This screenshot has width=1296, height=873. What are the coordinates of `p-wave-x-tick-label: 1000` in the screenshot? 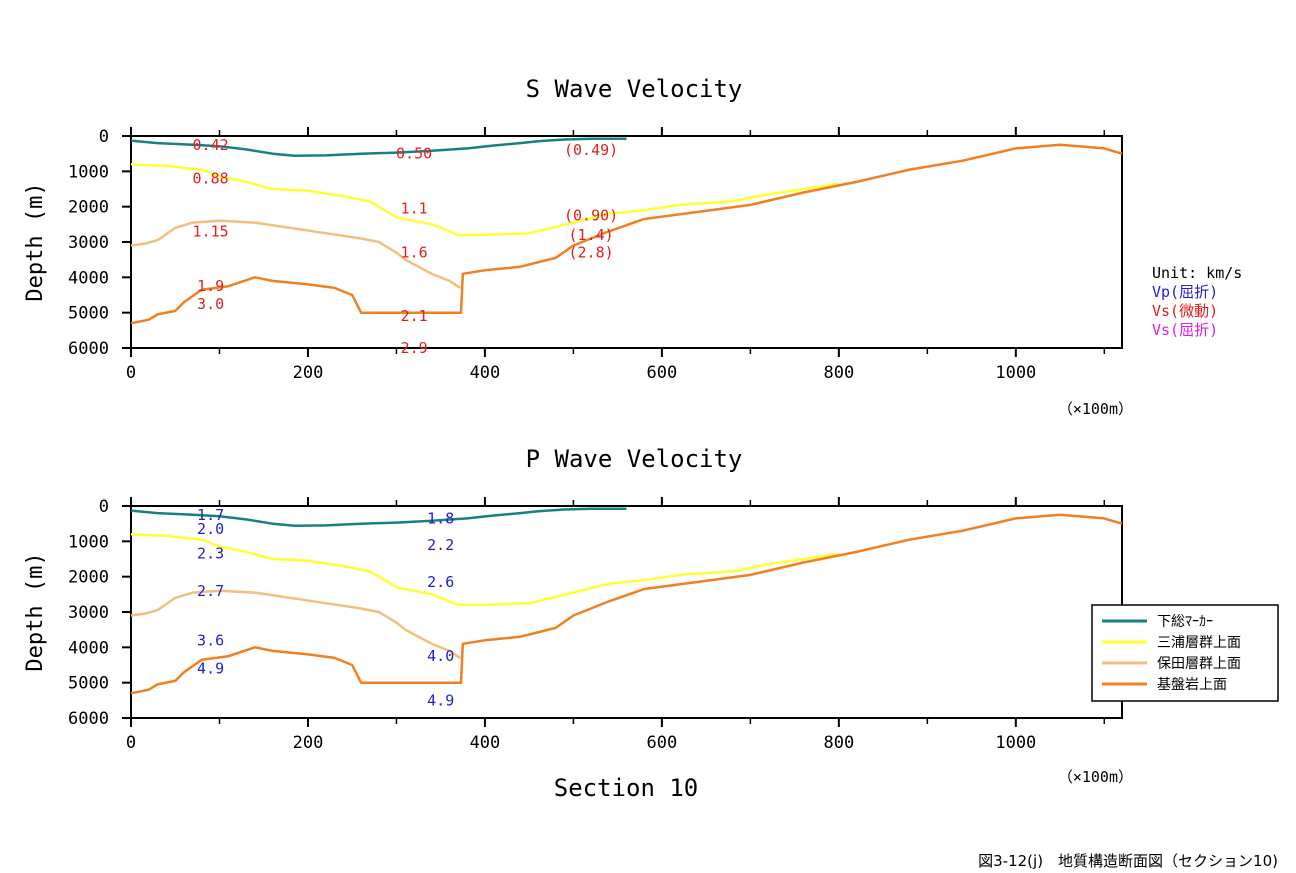 It's located at (1015, 743).